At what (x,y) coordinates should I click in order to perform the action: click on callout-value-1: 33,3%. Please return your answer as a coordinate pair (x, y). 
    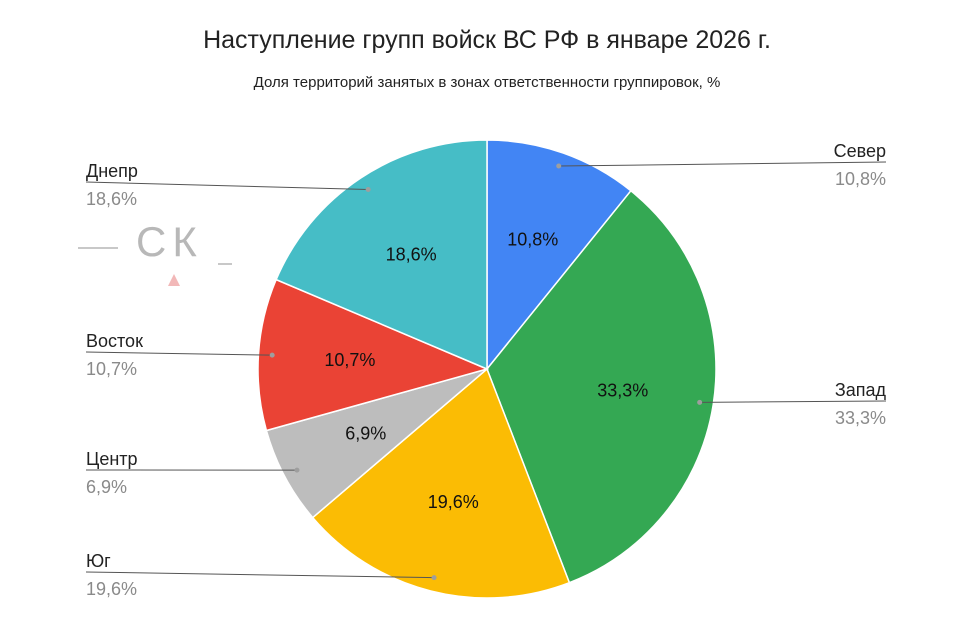
    Looking at the image, I should click on (860, 418).